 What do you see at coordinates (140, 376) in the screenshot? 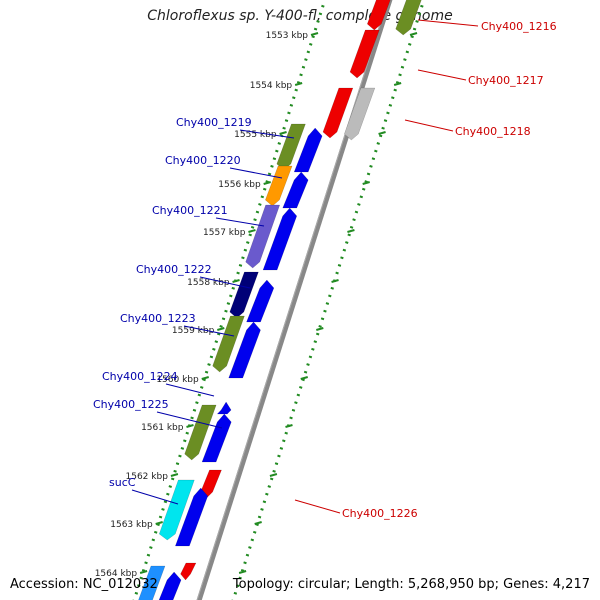
I see `gene-label: Chy400_1224` at bounding box center [140, 376].